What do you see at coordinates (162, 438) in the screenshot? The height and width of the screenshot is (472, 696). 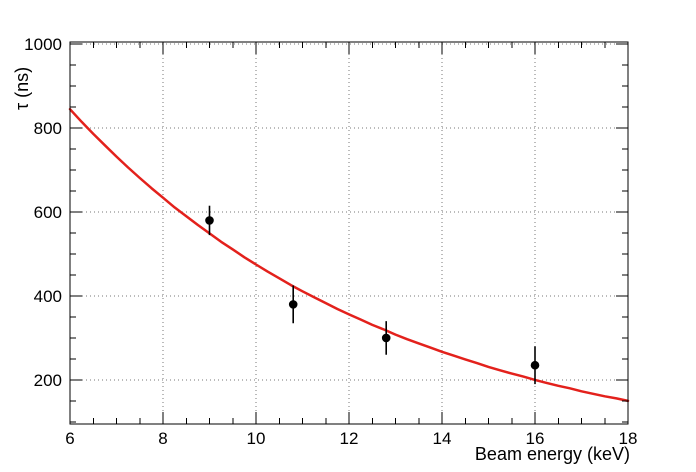 I see `x-tick-label: 8` at bounding box center [162, 438].